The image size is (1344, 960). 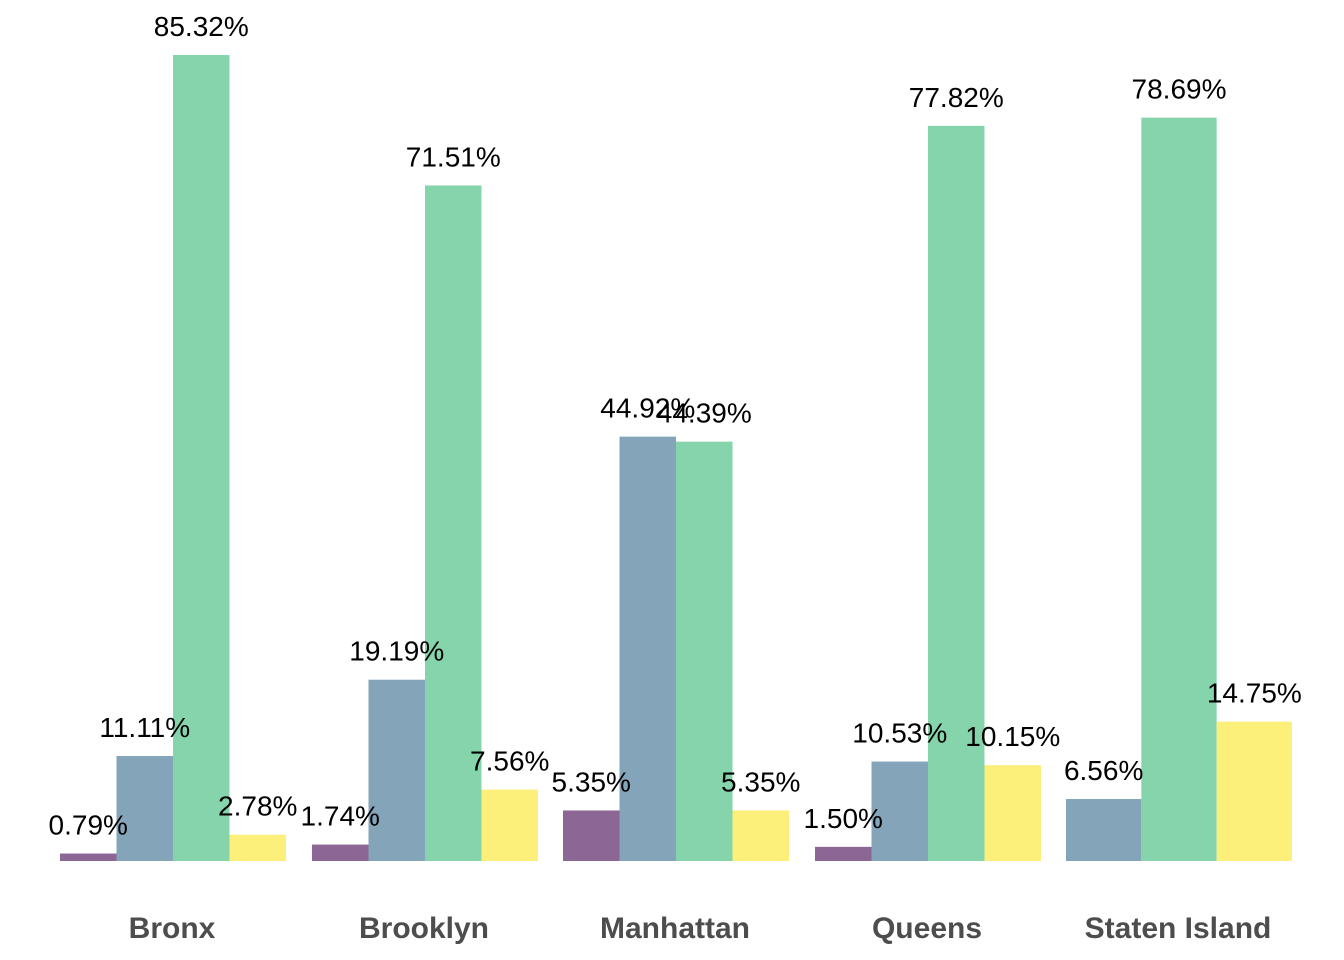 What do you see at coordinates (172, 928) in the screenshot?
I see `x-tick-label: Bronx` at bounding box center [172, 928].